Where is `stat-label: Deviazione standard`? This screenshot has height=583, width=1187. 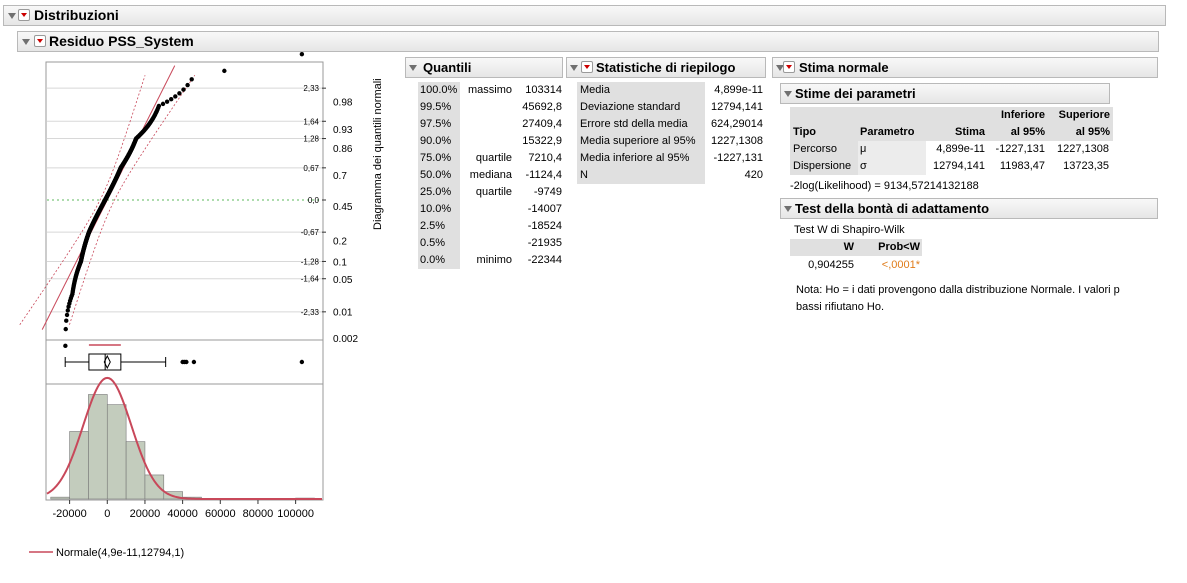 stat-label: Deviazione standard is located at coordinates (630, 107).